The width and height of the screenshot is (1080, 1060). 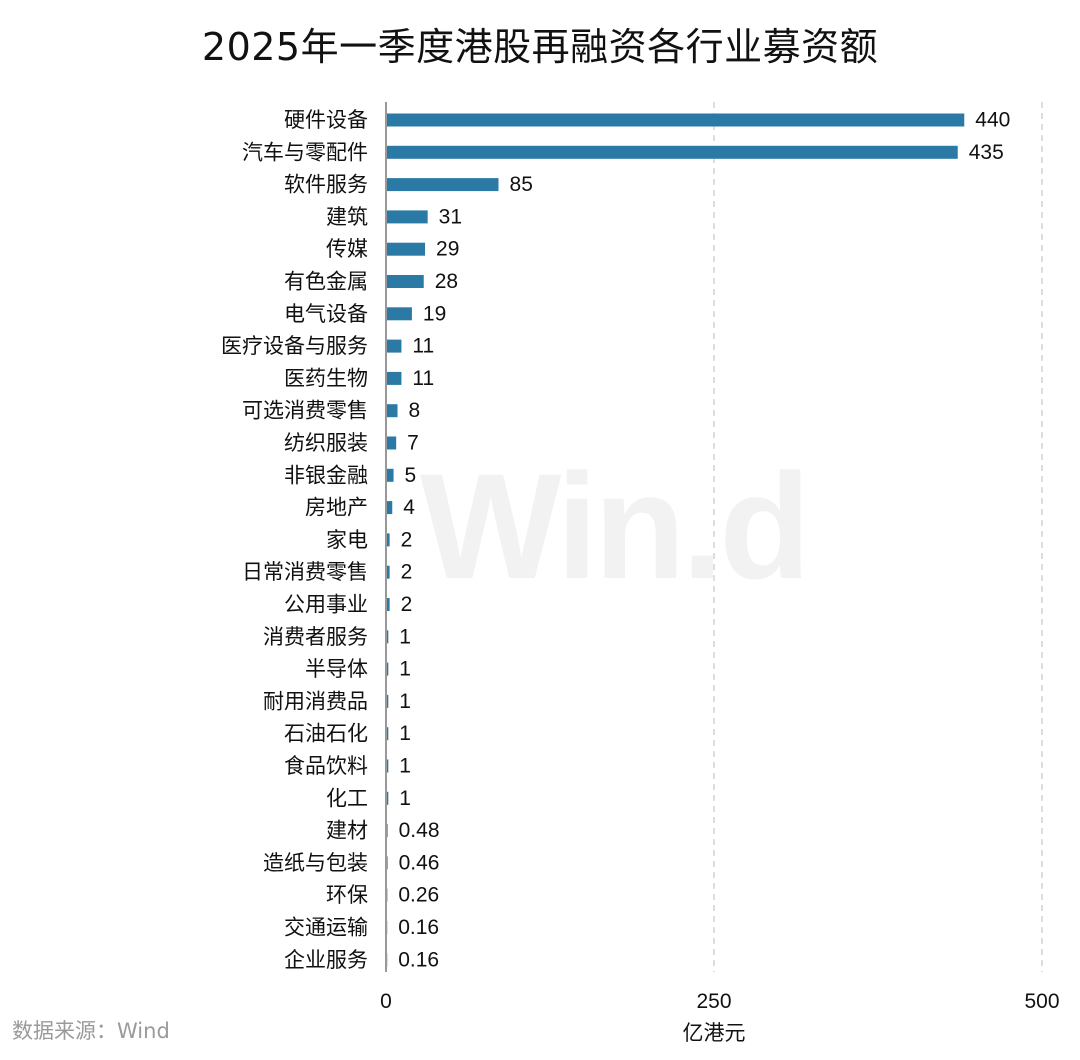 I want to click on category-label: 纺织服装, so click(x=326, y=443).